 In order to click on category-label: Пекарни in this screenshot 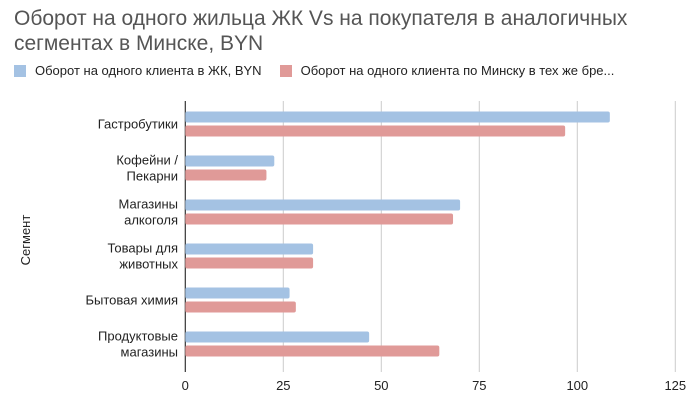, I will do `click(152, 176)`.